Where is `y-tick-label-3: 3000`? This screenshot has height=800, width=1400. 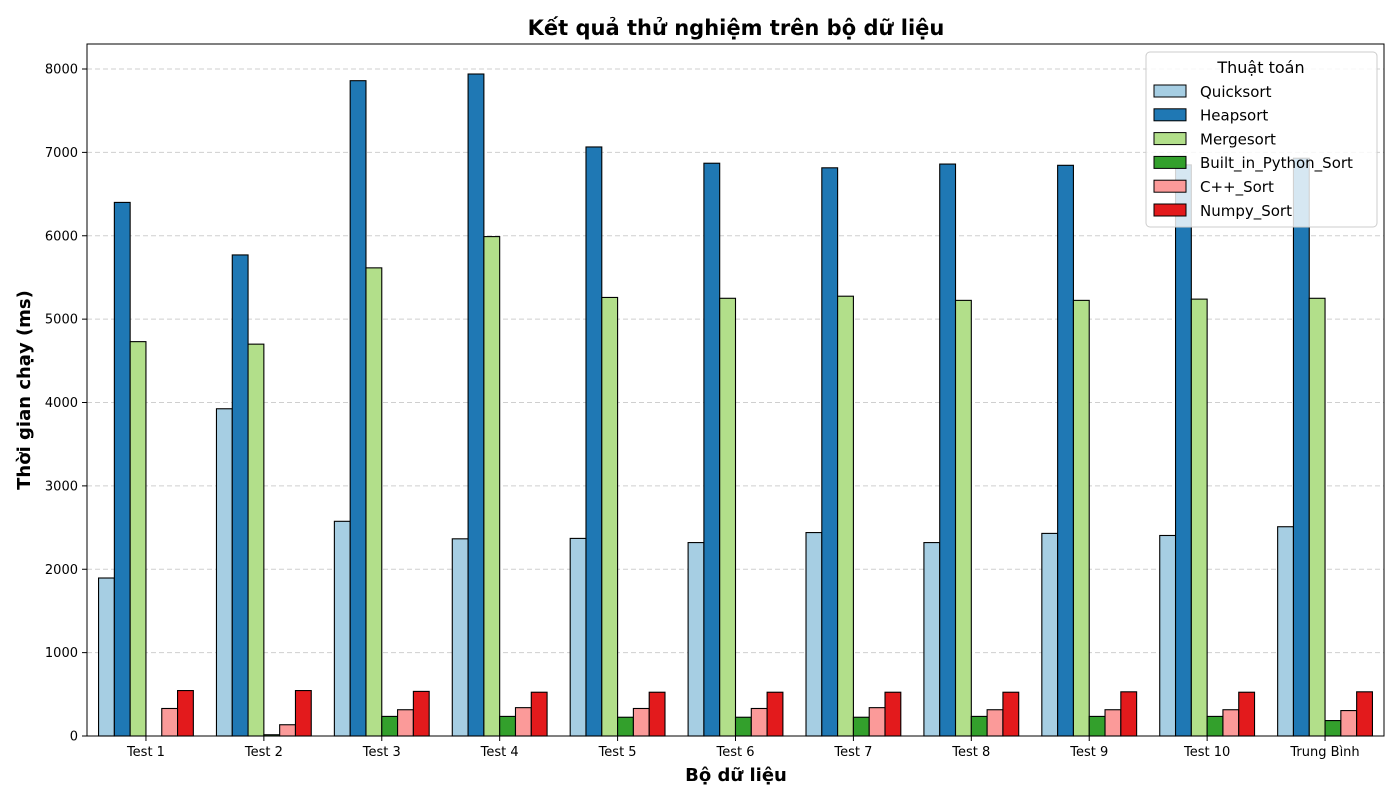 y-tick-label-3: 3000 is located at coordinates (61, 486).